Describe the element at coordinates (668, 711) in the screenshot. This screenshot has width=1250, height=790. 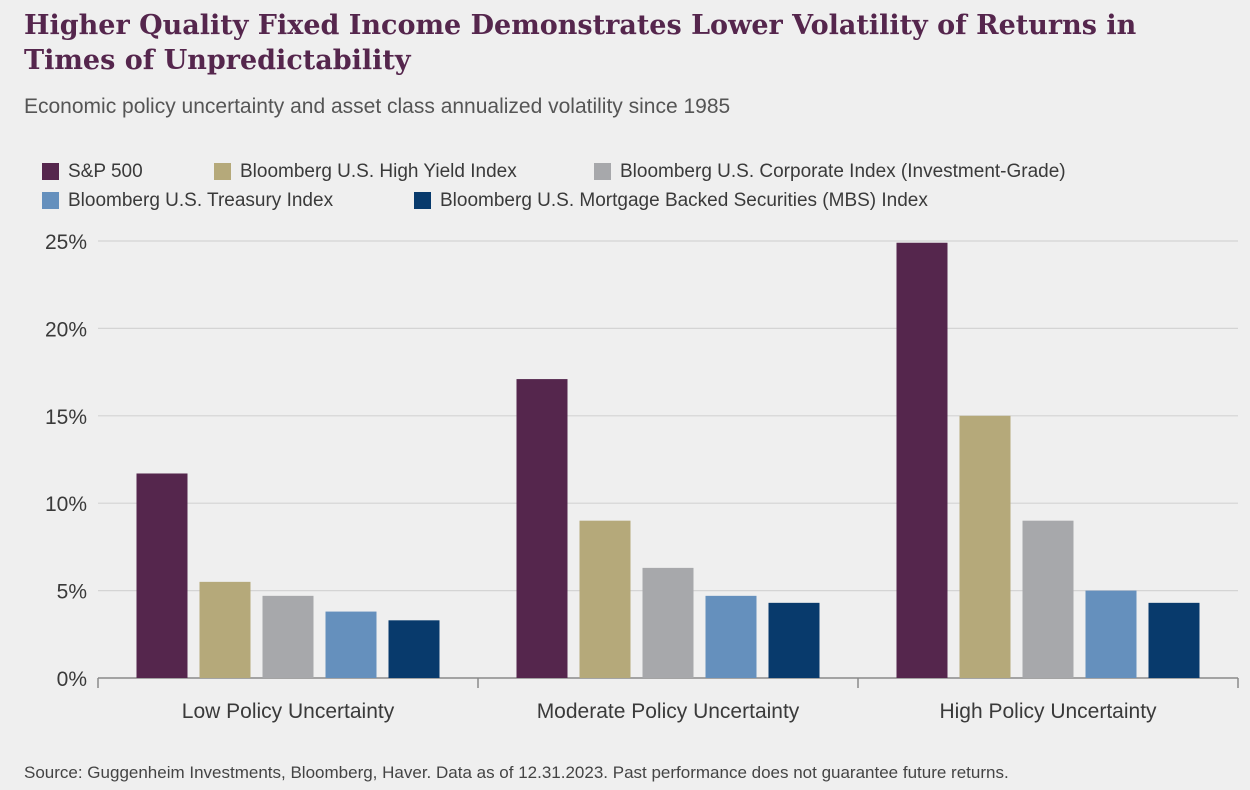
I see `x-tick-label-2: Moderate Policy Uncertainty` at that location.